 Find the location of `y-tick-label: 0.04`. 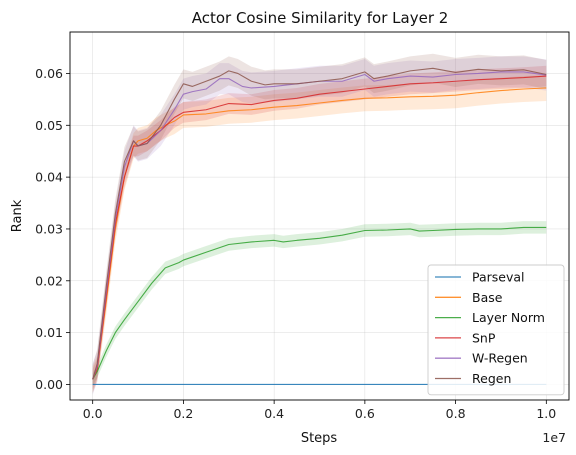

y-tick-label: 0.04 is located at coordinates (49, 177).